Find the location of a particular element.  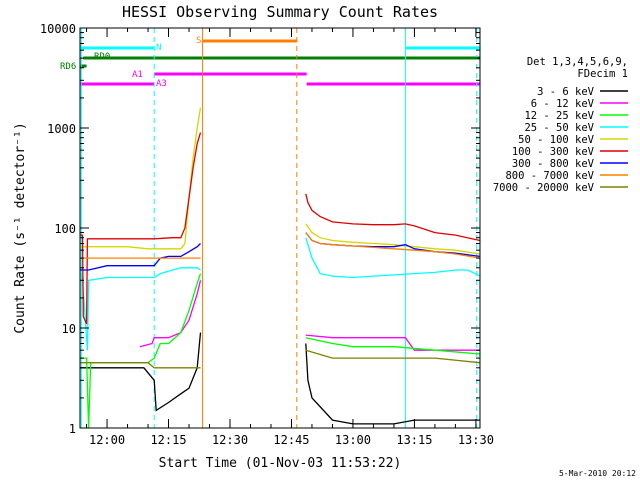

legend-entry-label: 25 - 50 keV is located at coordinates (559, 128).